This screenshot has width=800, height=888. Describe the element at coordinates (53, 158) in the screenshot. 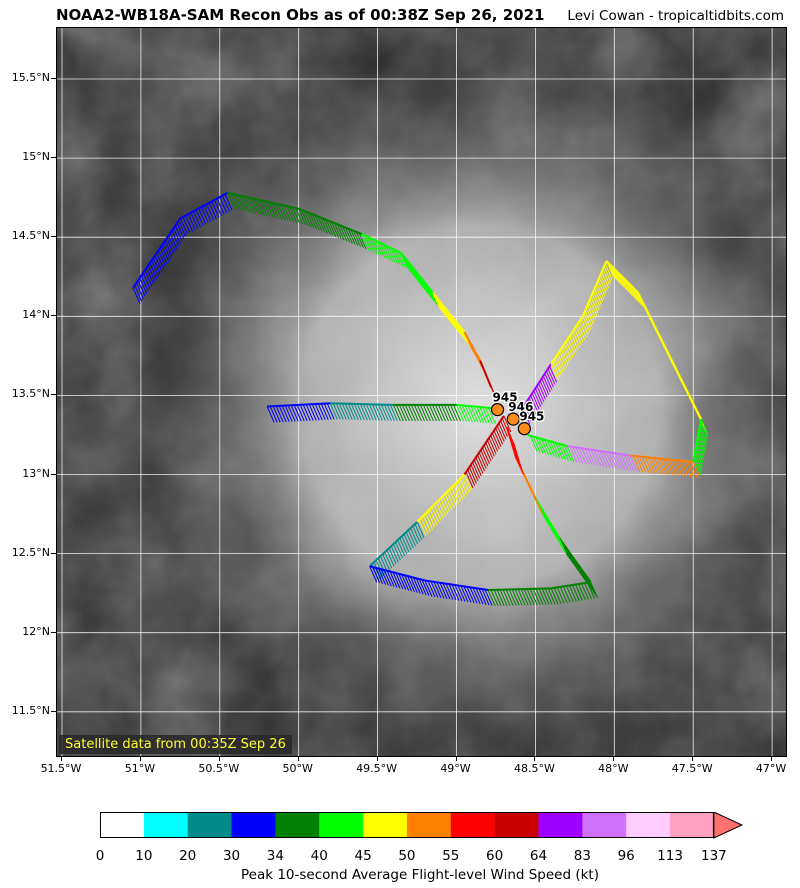

I see `lat-tick-mark` at that location.